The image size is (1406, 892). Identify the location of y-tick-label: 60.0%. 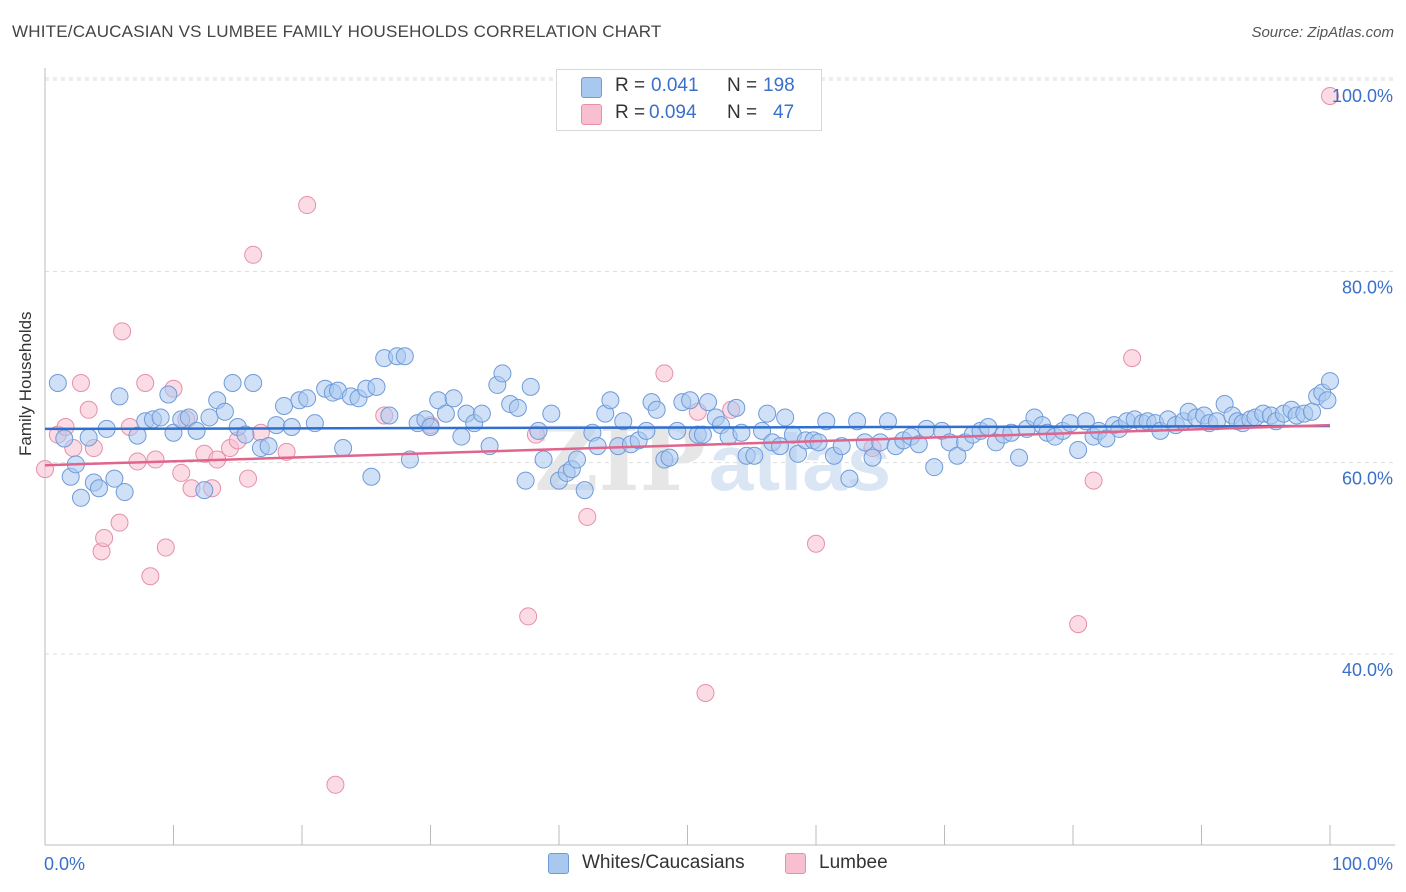
(1367, 479).